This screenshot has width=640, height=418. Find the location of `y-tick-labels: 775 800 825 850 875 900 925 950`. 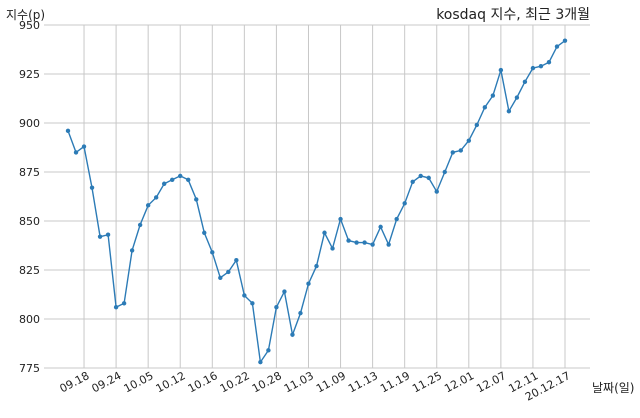

y-tick-labels: 775 800 825 850 875 900 925 950 is located at coordinates (29, 197).